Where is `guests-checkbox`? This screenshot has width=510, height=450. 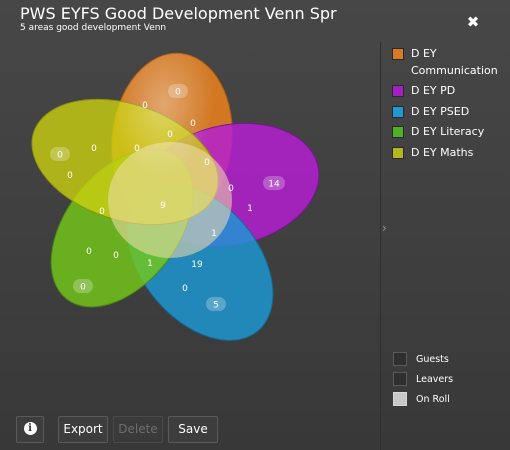
guests-checkbox is located at coordinates (400, 359).